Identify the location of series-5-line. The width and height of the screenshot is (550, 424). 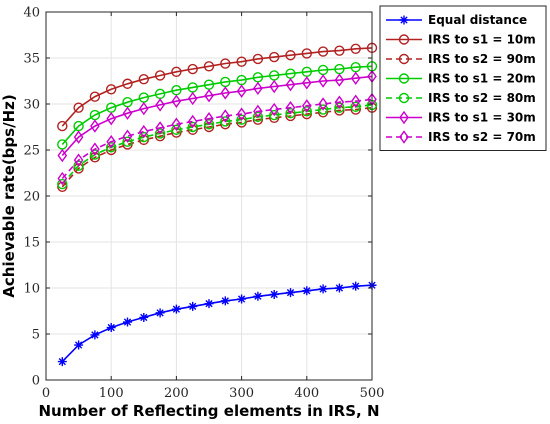
(217, 144).